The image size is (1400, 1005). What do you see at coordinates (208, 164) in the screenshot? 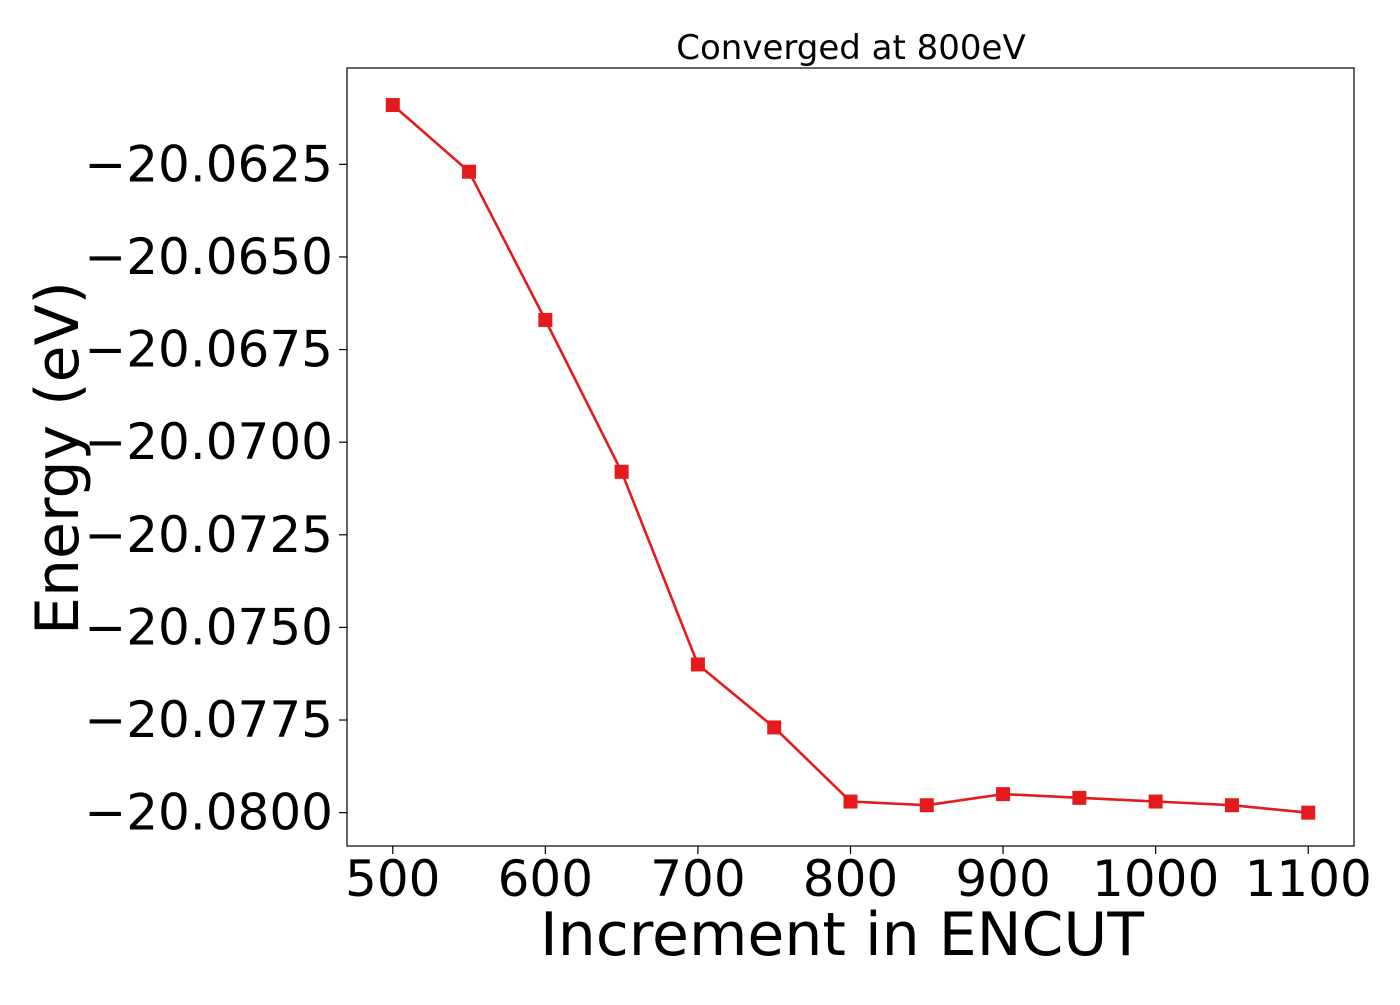
I see `y-tick-label: −20.0625` at bounding box center [208, 164].